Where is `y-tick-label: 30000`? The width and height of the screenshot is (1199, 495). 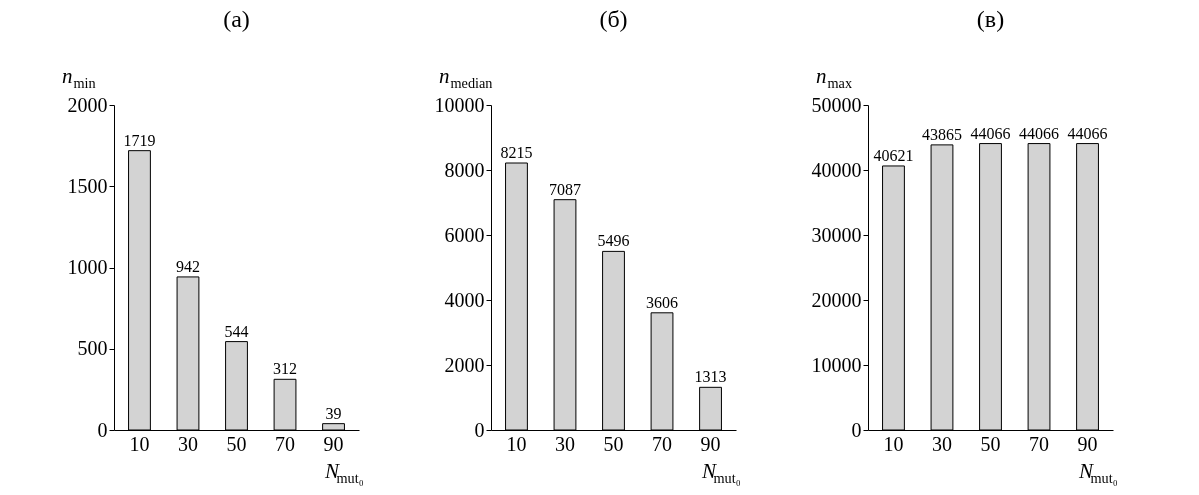
y-tick-label: 30000 is located at coordinates (836, 234).